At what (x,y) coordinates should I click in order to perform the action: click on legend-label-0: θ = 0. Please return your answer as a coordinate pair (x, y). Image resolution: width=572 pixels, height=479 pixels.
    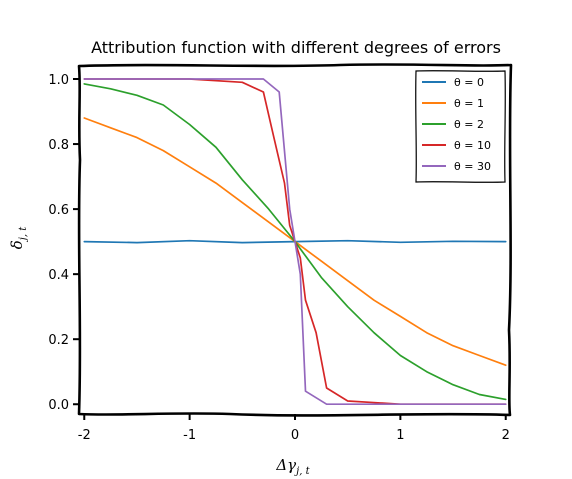
    Looking at the image, I should click on (469, 82).